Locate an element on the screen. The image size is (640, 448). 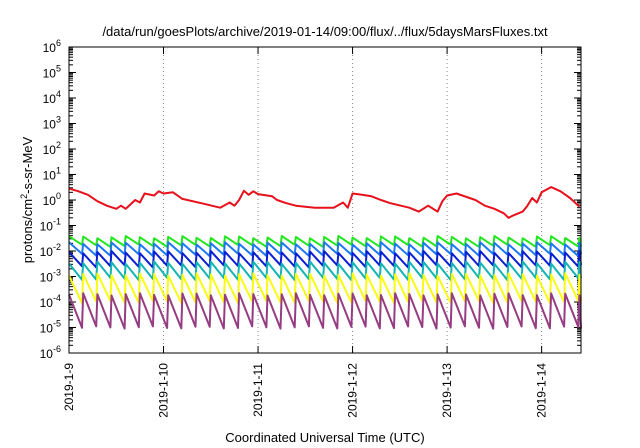
y-tick-label-exp: -4 is located at coordinates (57, 298).